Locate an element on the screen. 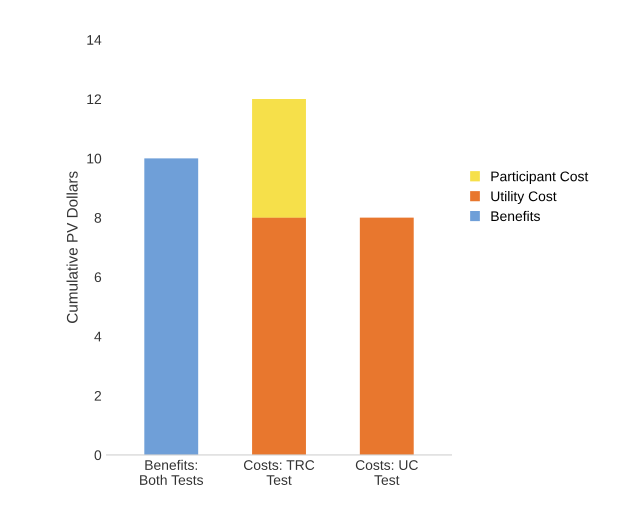 This screenshot has height=529, width=627. x-tick-label: Benefits: Both Tests is located at coordinates (172, 472).